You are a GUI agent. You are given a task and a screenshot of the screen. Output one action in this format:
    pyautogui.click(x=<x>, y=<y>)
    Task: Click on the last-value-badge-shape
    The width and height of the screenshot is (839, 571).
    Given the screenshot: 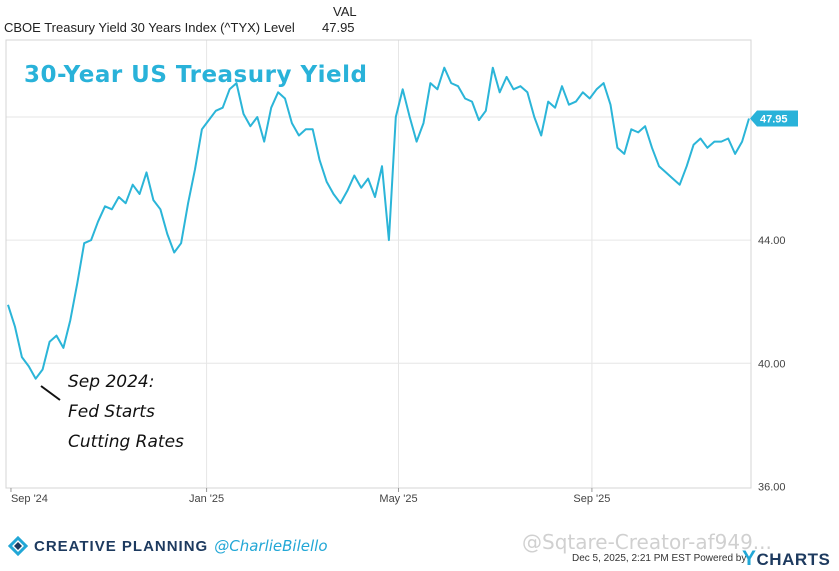 What is the action you would take?
    pyautogui.click(x=774, y=118)
    